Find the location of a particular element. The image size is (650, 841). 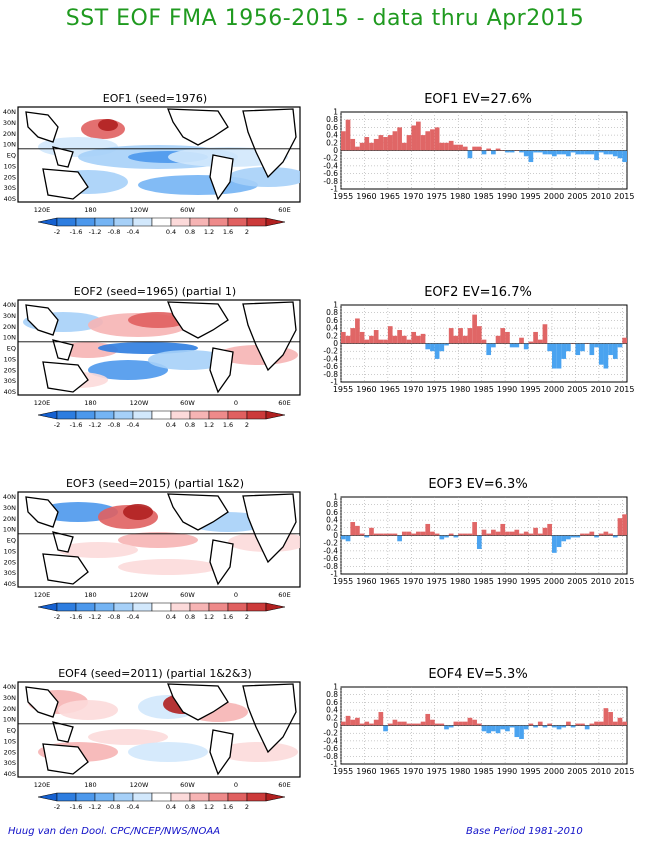

colorbar-label: 1.6 is located at coordinates (228, 617).